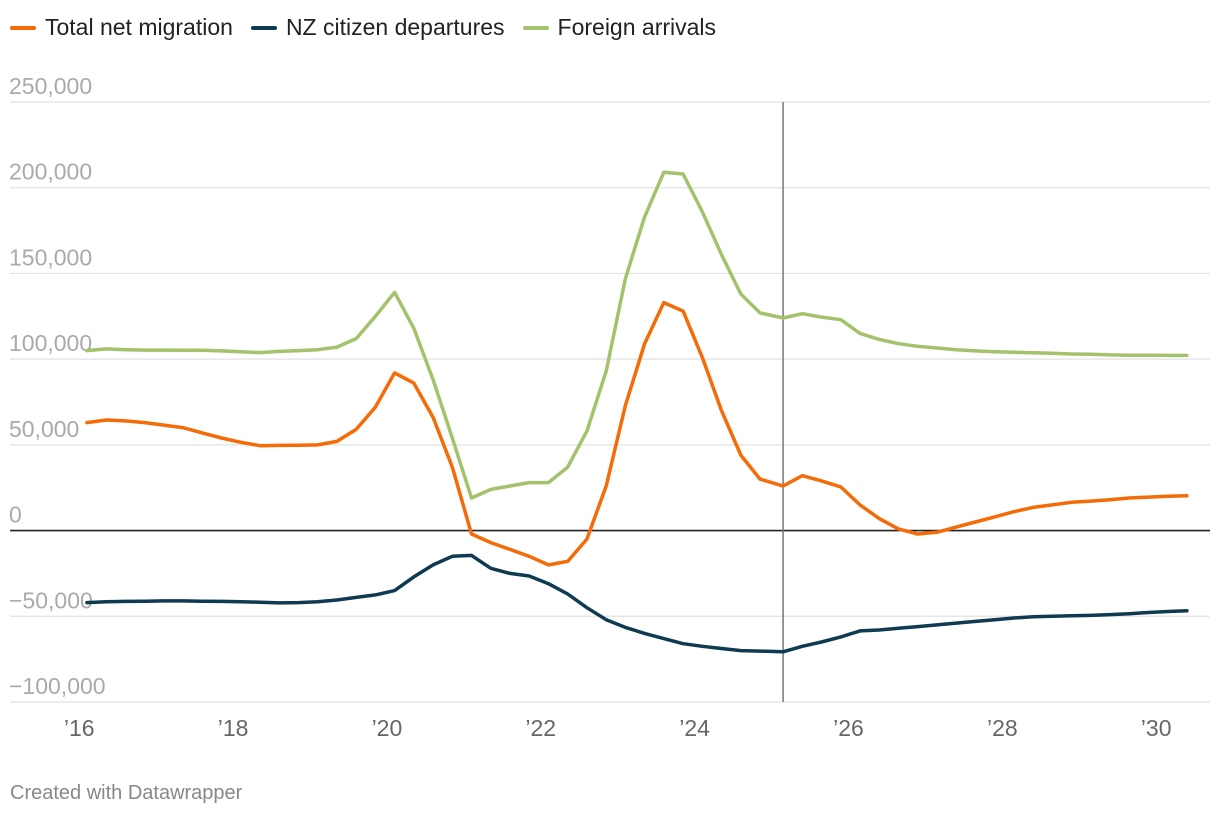 The width and height of the screenshot is (1220, 818). I want to click on y-tick-label: 200,000, so click(50, 172).